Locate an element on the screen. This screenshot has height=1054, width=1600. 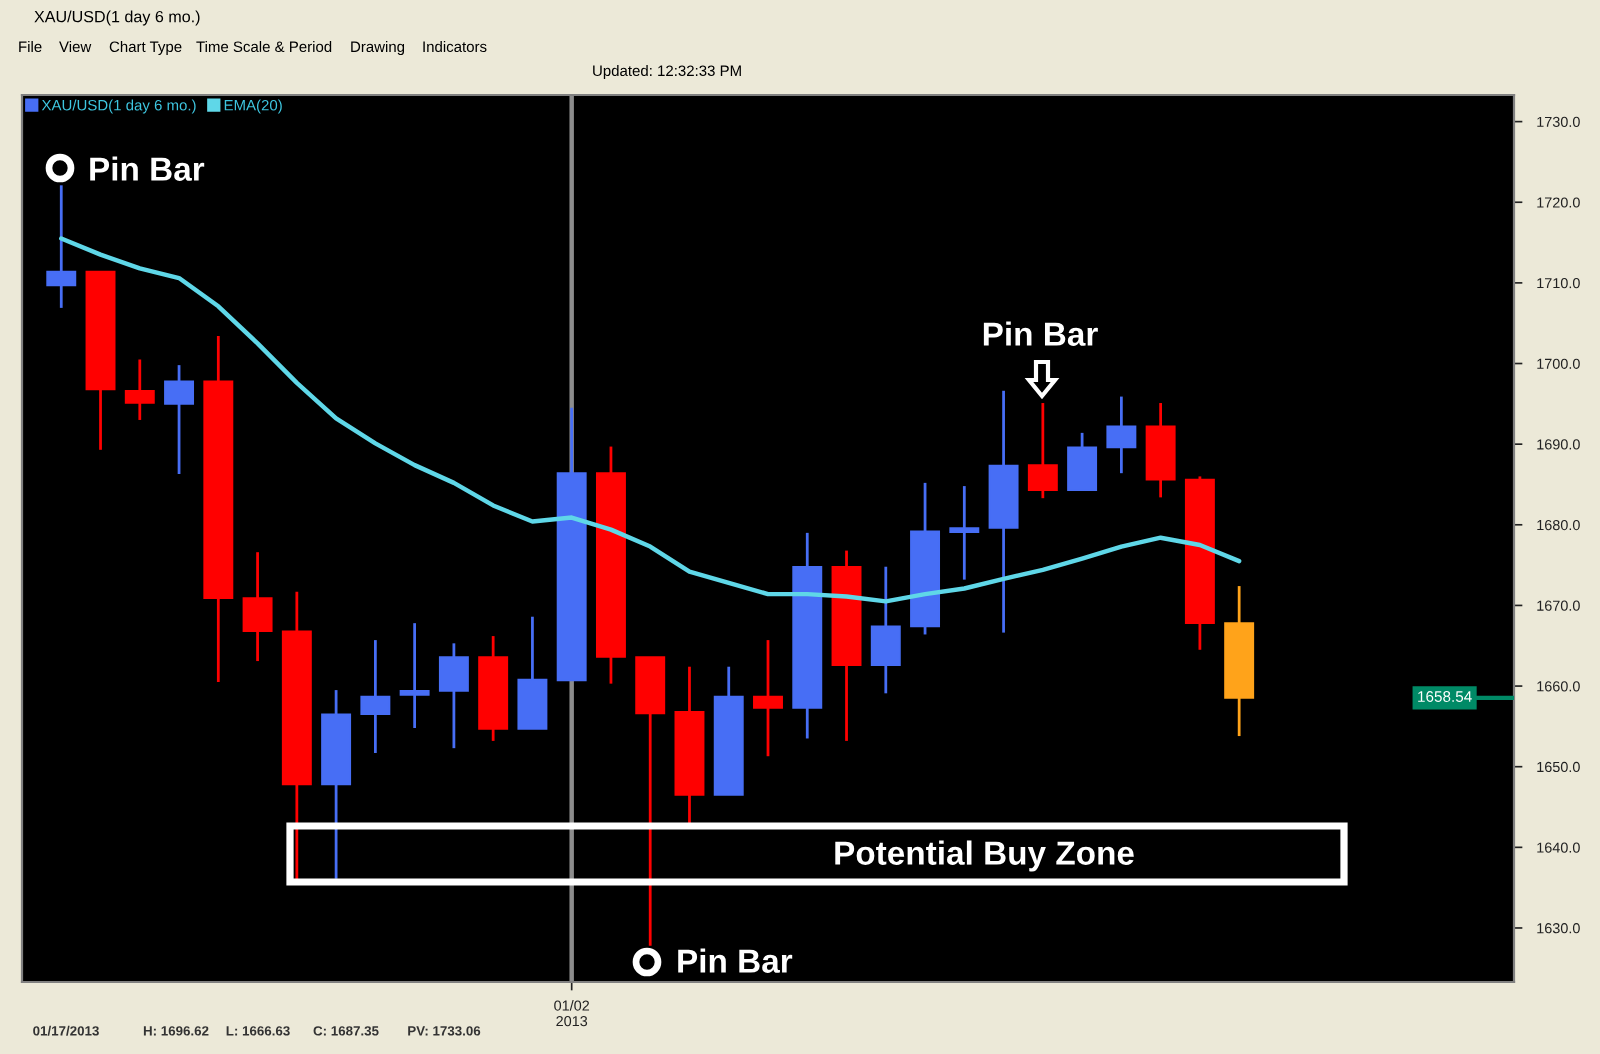
chart-title: XAU/USD(1 day 6 mo.) is located at coordinates (117, 18).